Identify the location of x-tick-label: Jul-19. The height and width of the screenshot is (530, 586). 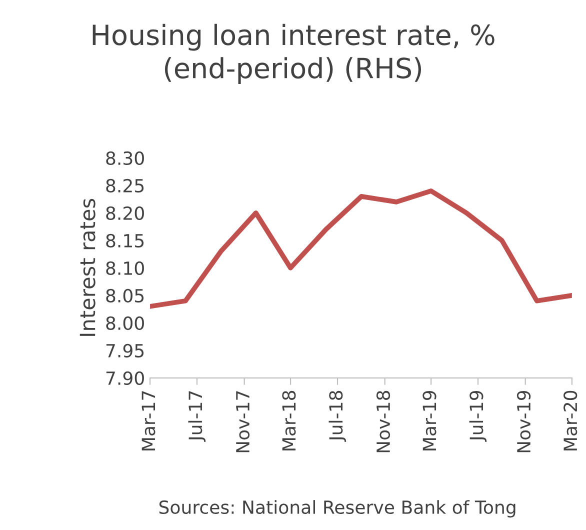
(478, 416).